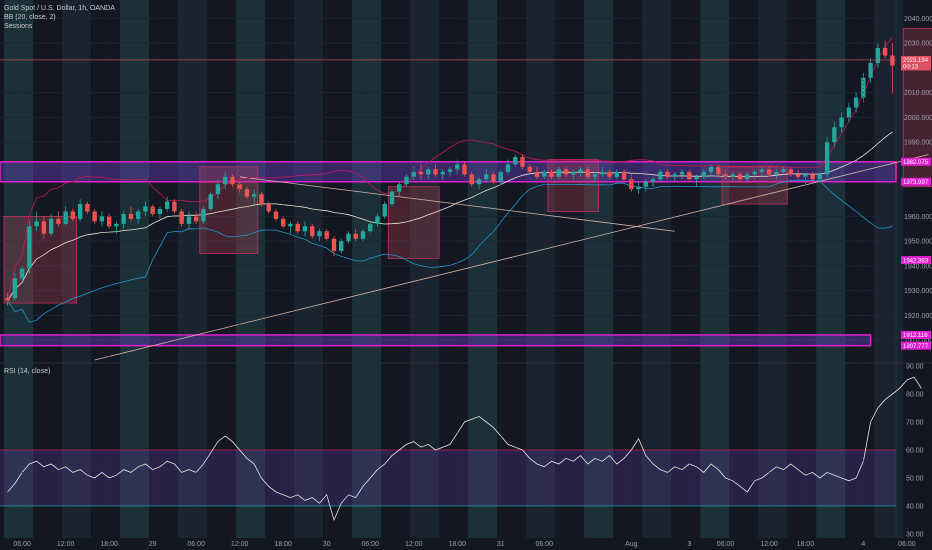  Describe the element at coordinates (863, 544) in the screenshot. I see `time-tick-label: 4` at that location.